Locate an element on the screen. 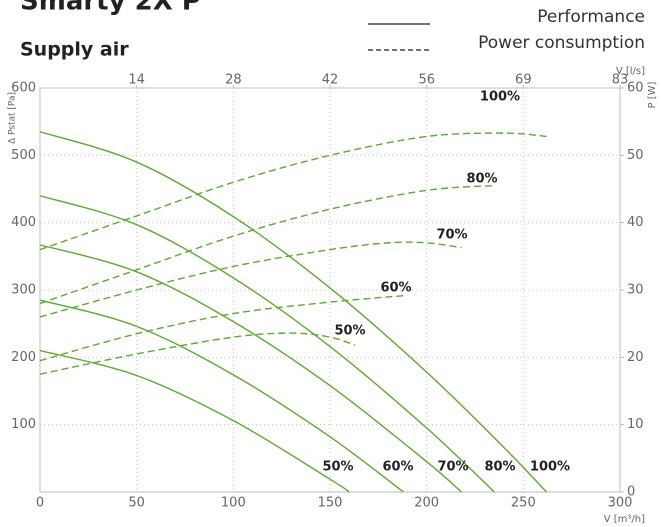 The height and width of the screenshot is (527, 661). legend-label: Power consumption is located at coordinates (561, 43).